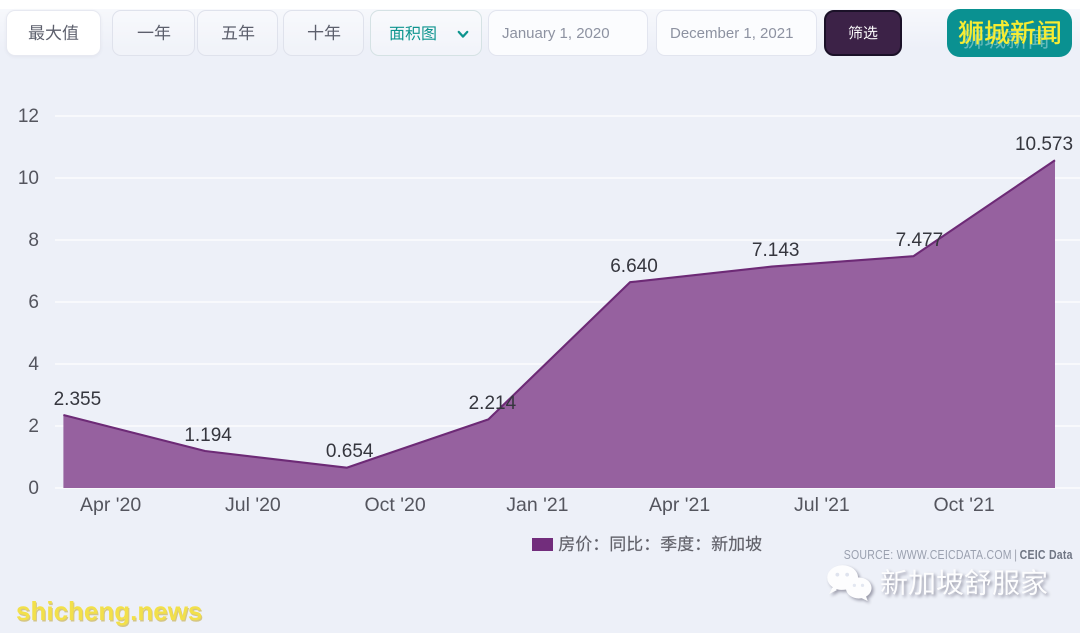 Image resolution: width=1080 pixels, height=633 pixels. I want to click on site-badge-label: 狮城新闻, so click(1009, 33).